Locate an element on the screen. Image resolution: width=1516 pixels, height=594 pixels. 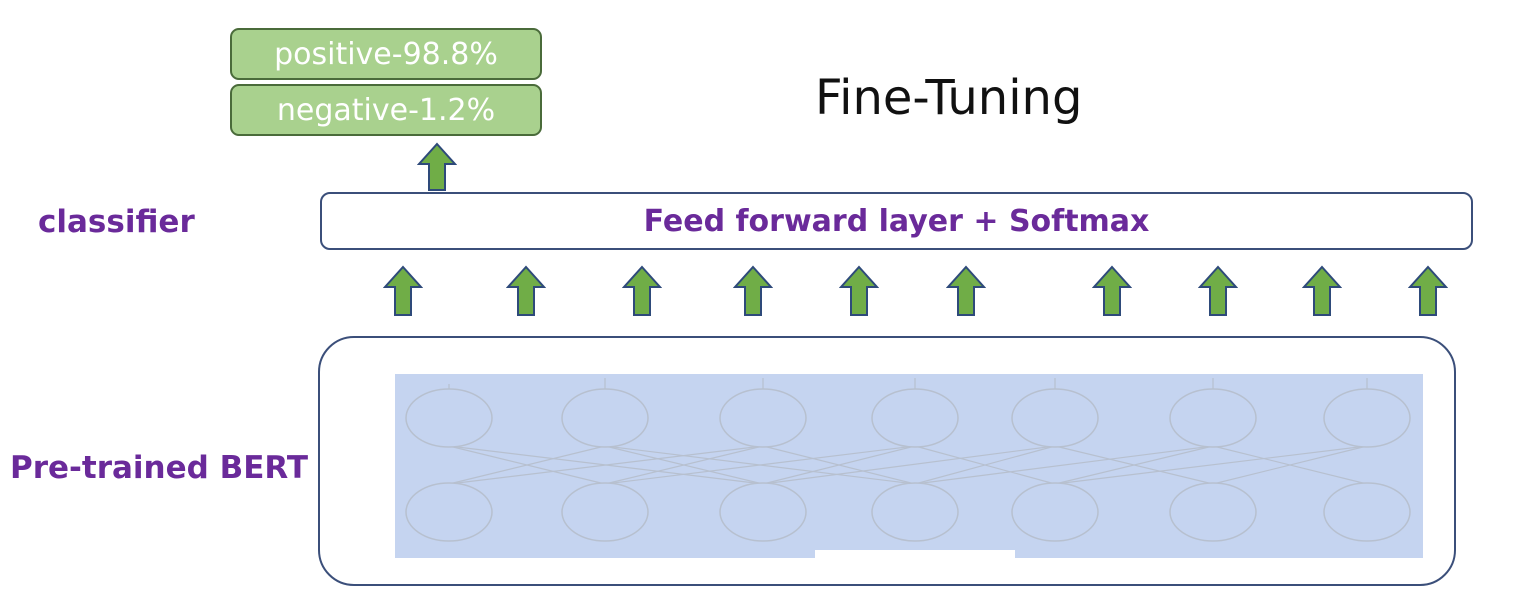
output-arrow-icon is located at coordinates (437, 166).